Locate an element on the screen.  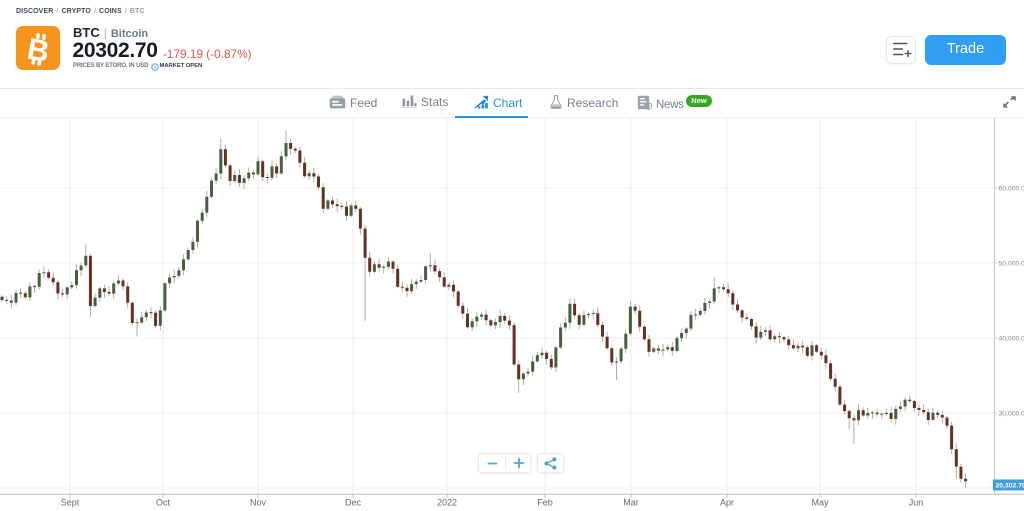
svg-text: Jun is located at coordinates (916, 503).